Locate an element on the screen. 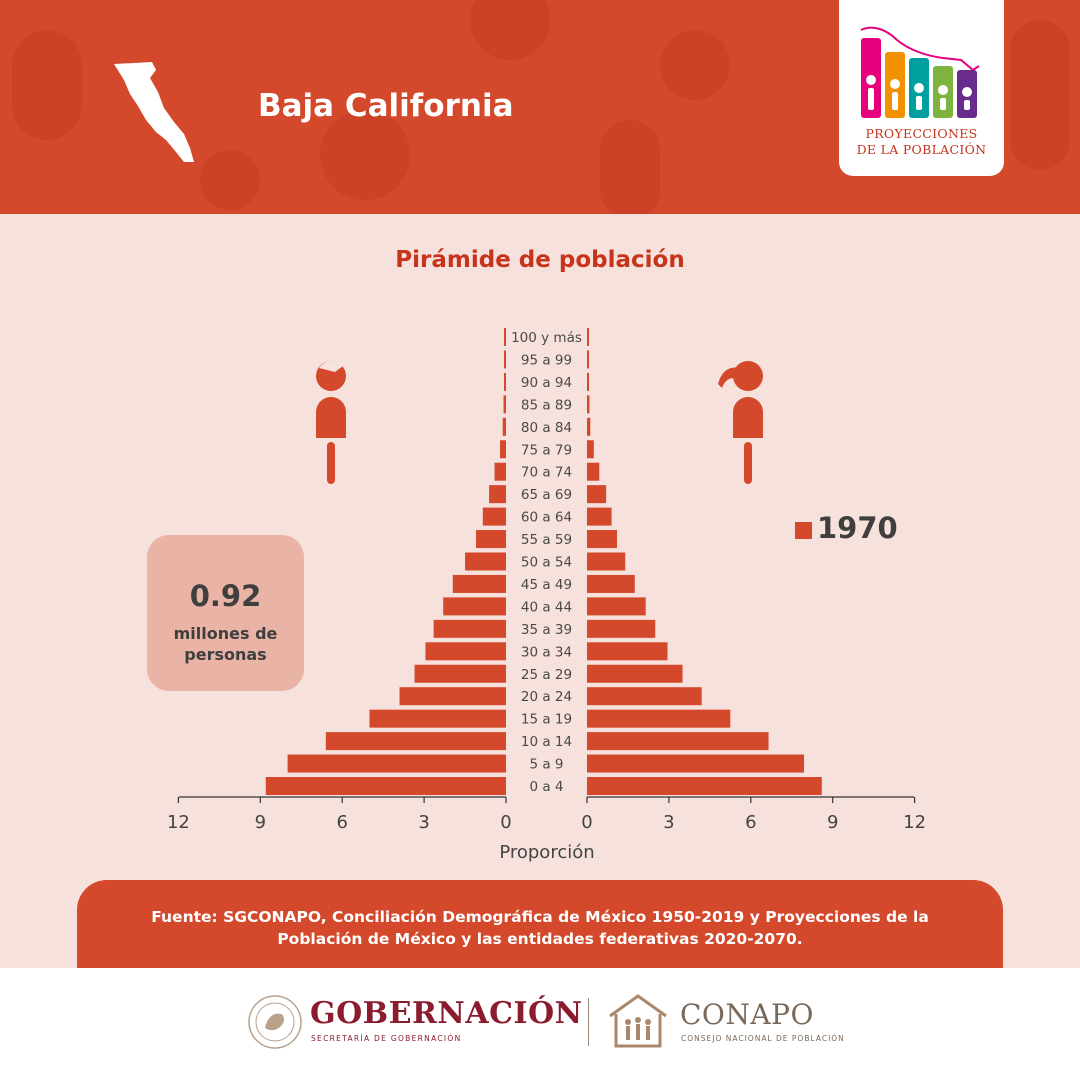  logo-text-line1: PROYECCIONES is located at coordinates (921, 133).